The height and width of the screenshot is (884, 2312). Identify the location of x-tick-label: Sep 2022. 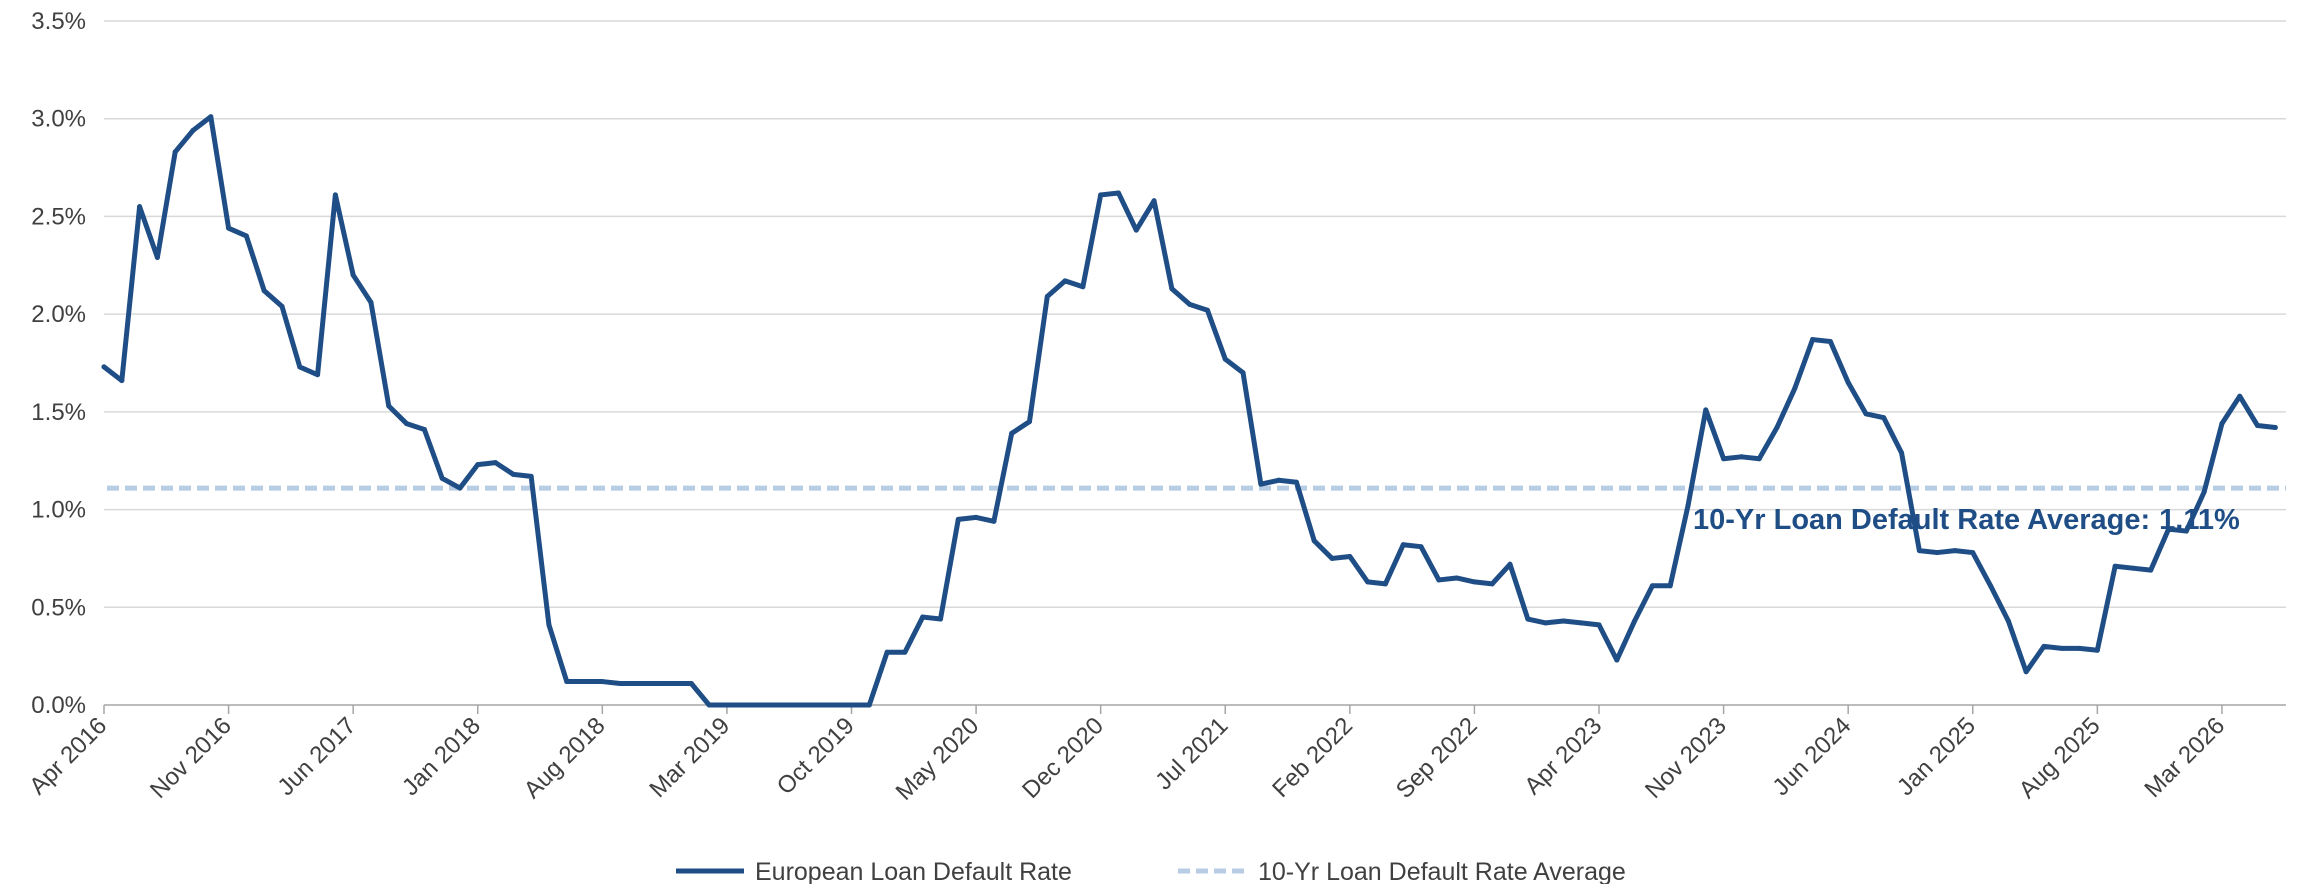
(1437, 758).